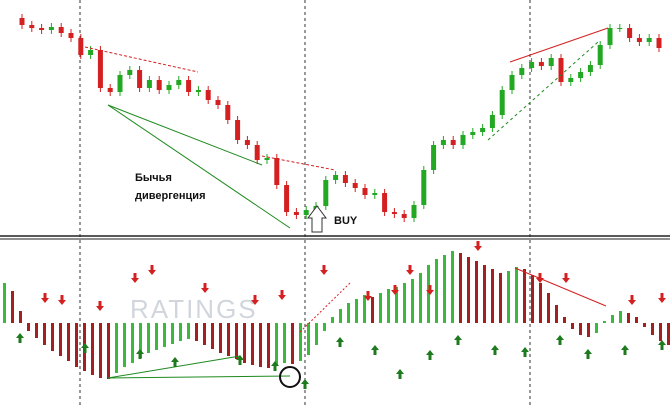 The width and height of the screenshot is (670, 408). Describe the element at coordinates (153, 178) in the screenshot. I see `annotation: Бычья` at that location.